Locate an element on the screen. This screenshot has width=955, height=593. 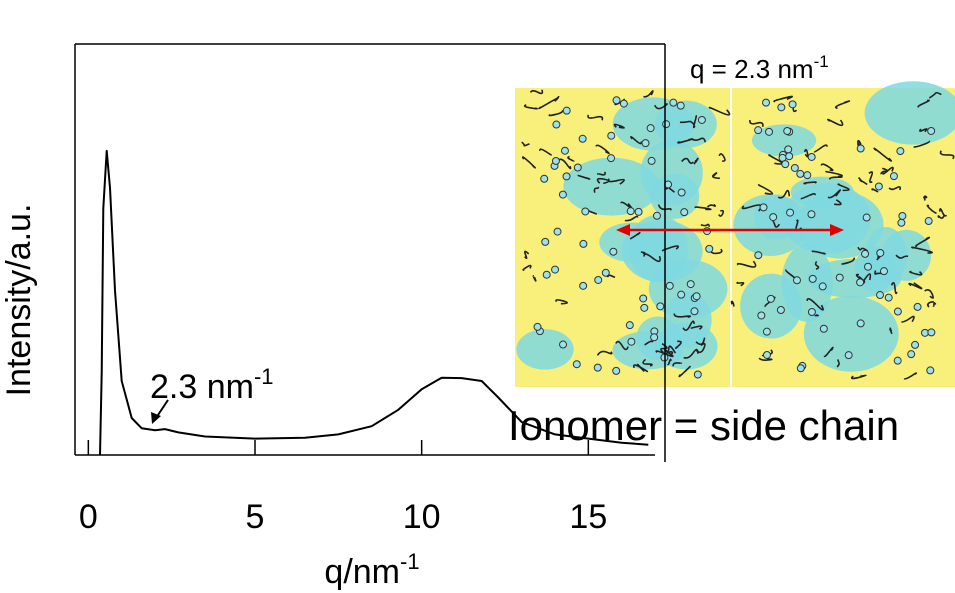
label-sup: -1 is located at coordinates (410, 561).